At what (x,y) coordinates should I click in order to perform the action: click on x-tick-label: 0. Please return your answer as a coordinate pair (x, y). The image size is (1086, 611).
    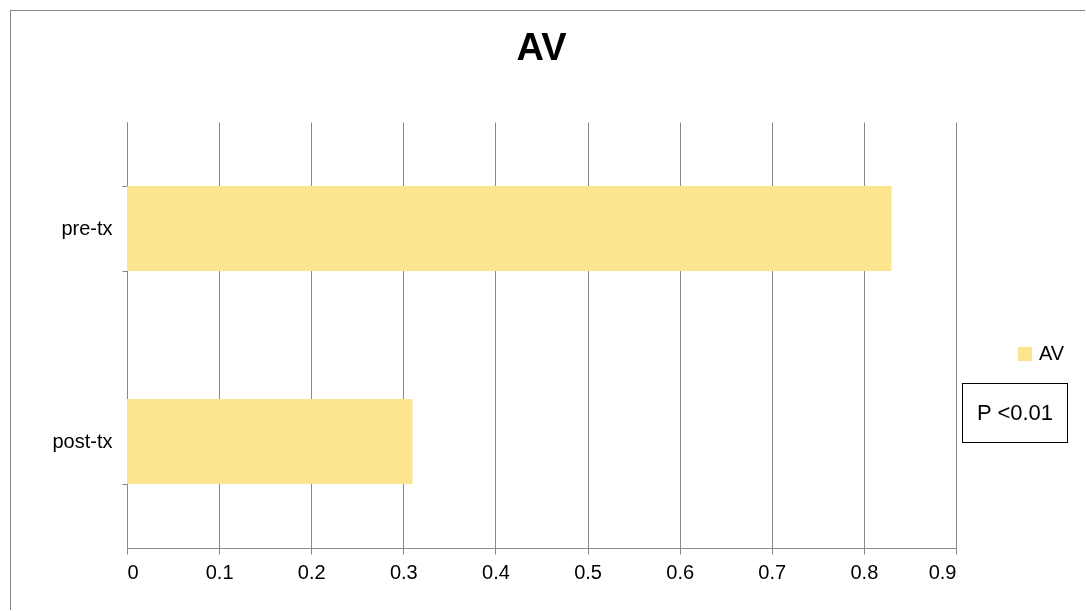
    Looking at the image, I should click on (133, 571).